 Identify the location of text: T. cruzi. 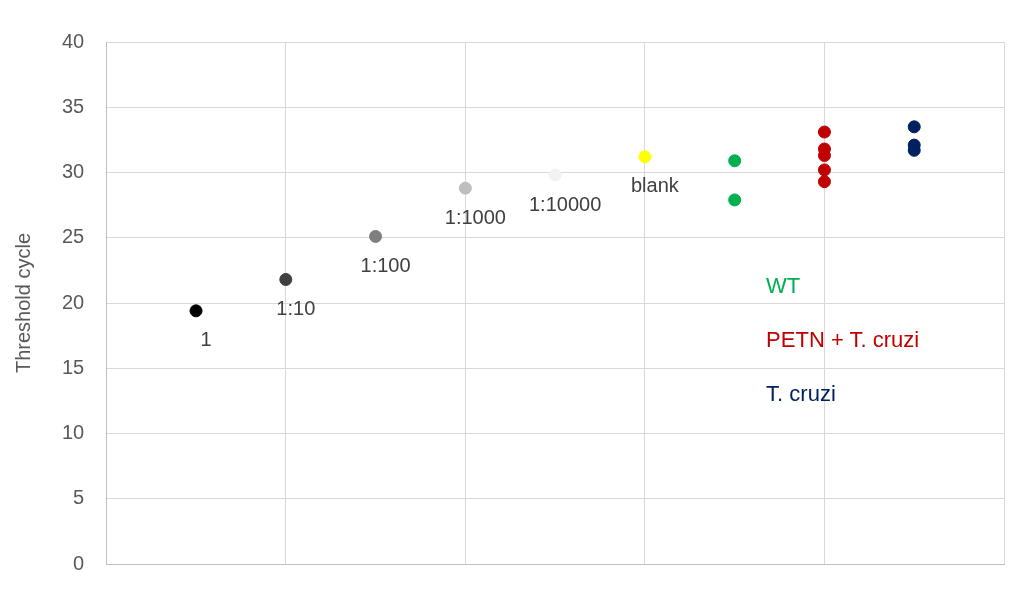
(801, 394).